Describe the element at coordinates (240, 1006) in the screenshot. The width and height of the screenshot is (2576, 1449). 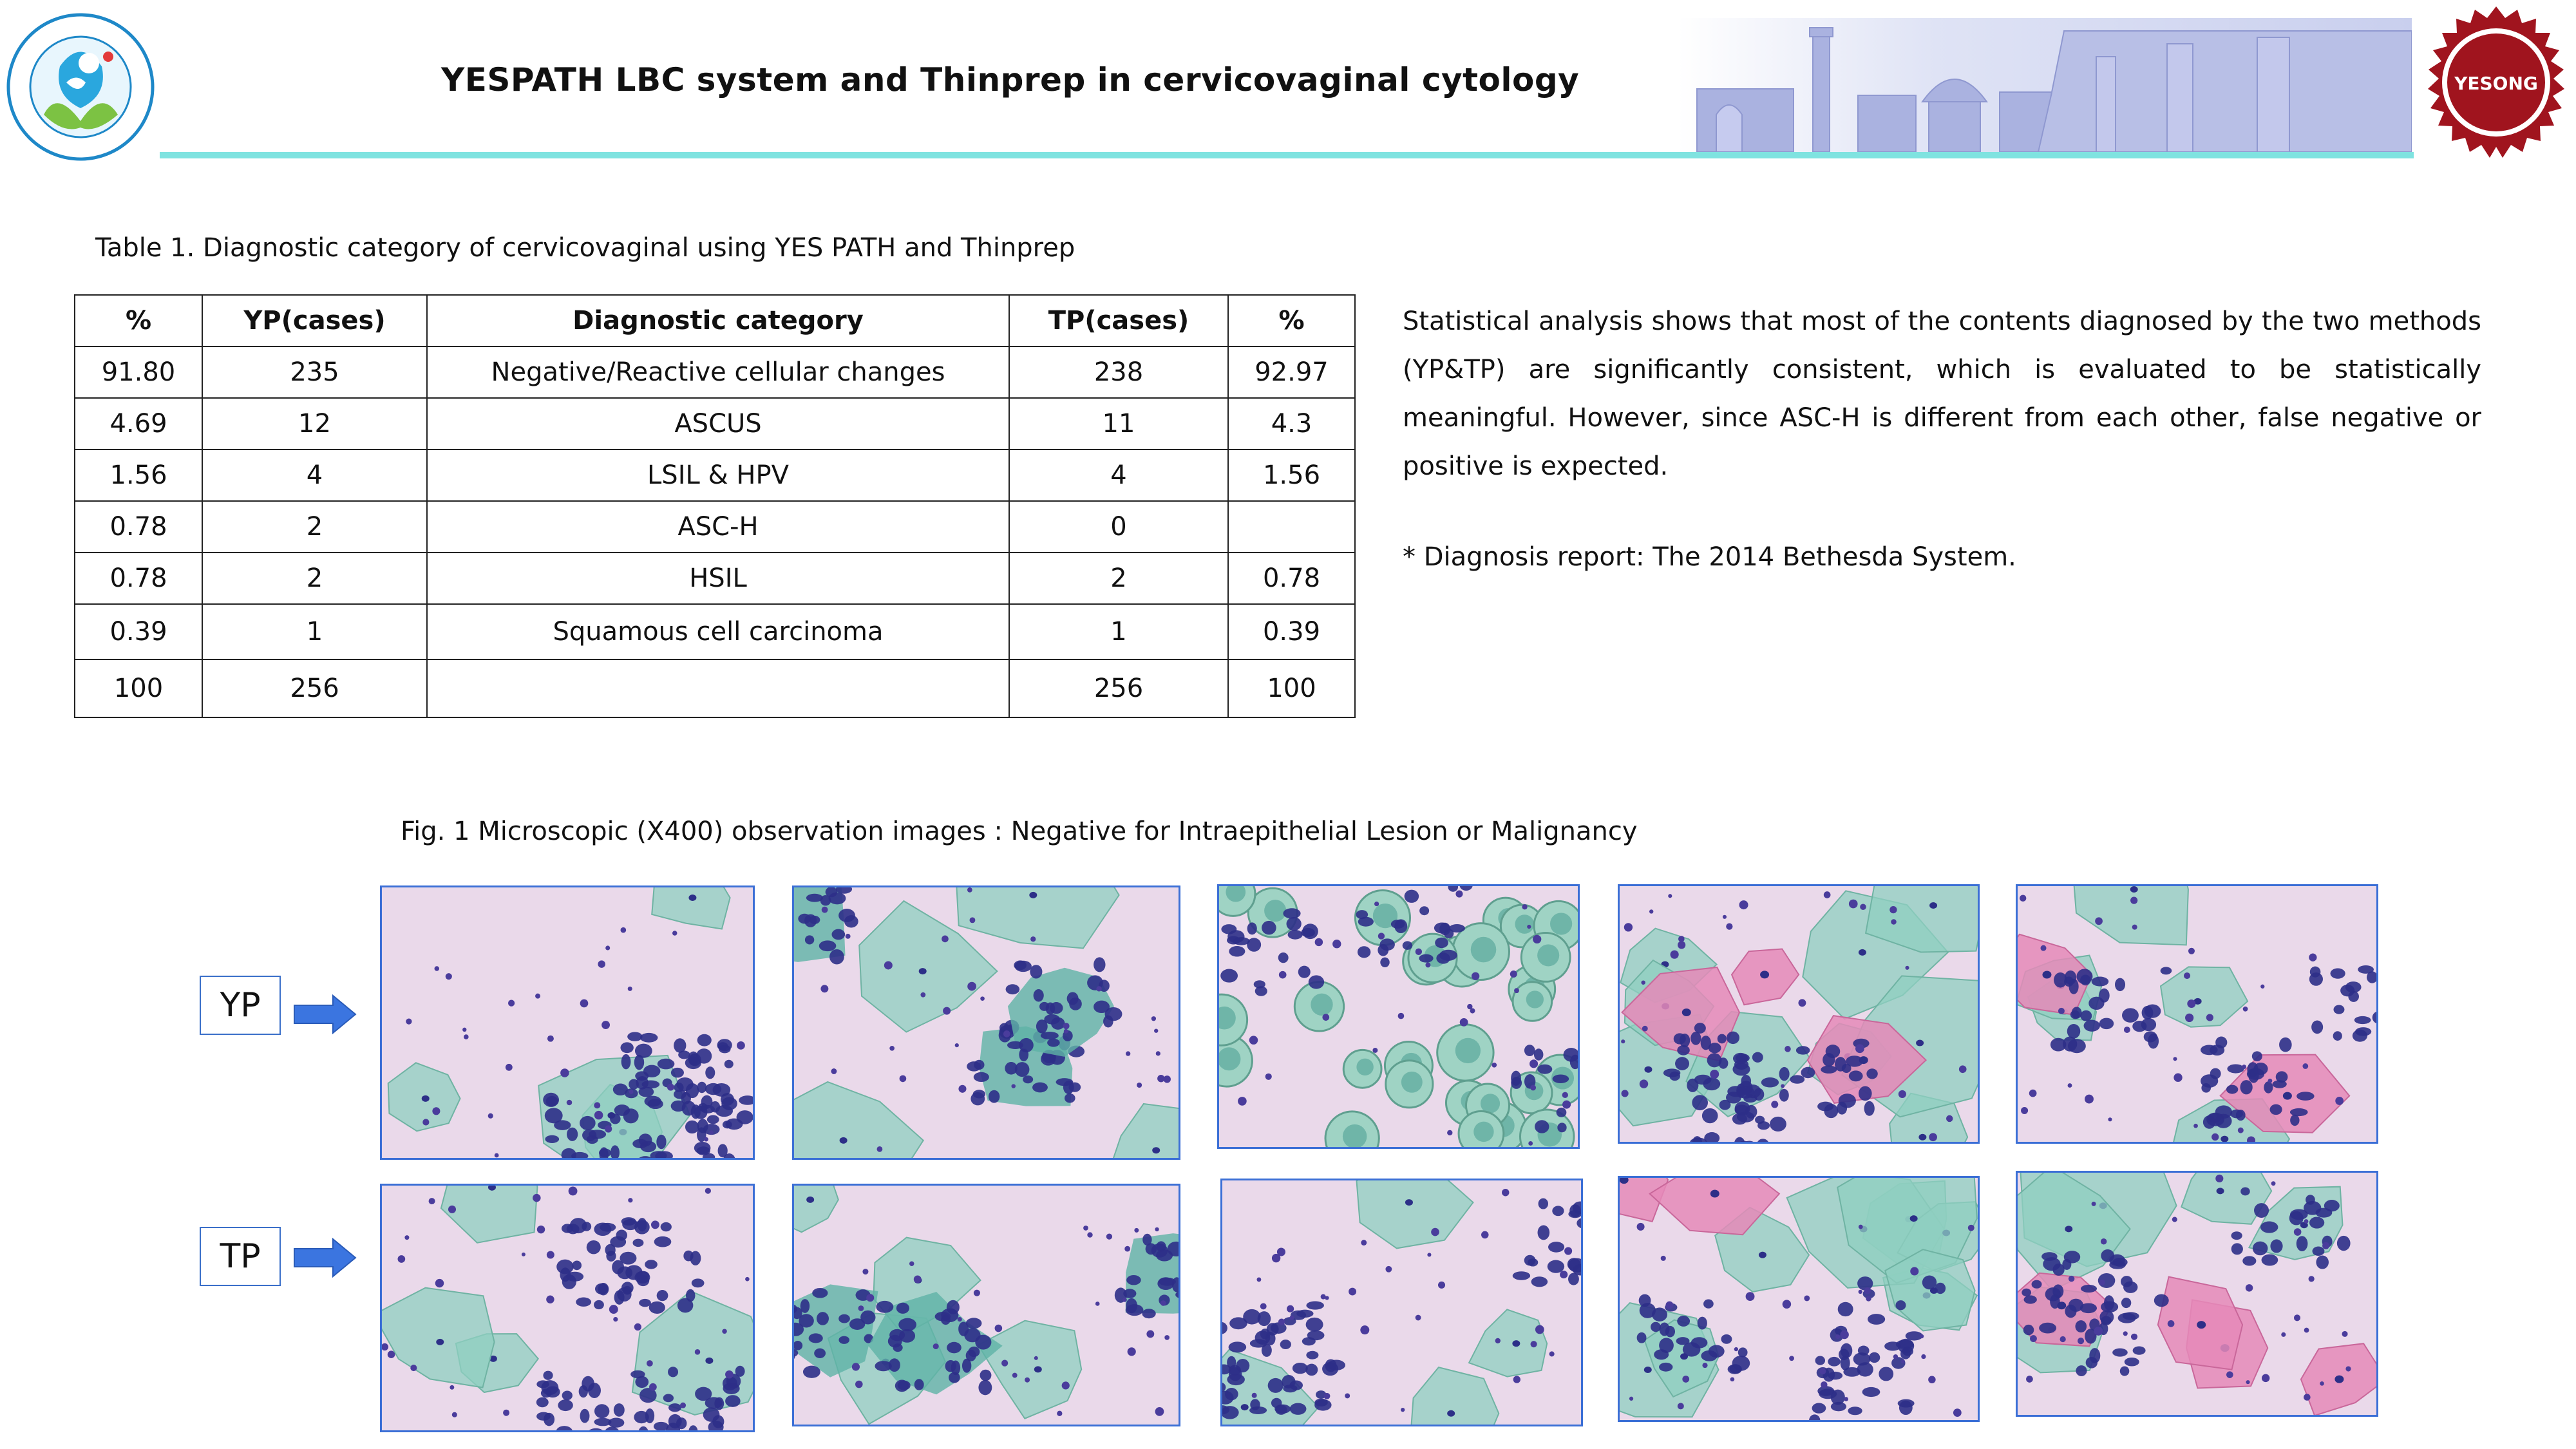
I see `row-label-yp: YP` at that location.